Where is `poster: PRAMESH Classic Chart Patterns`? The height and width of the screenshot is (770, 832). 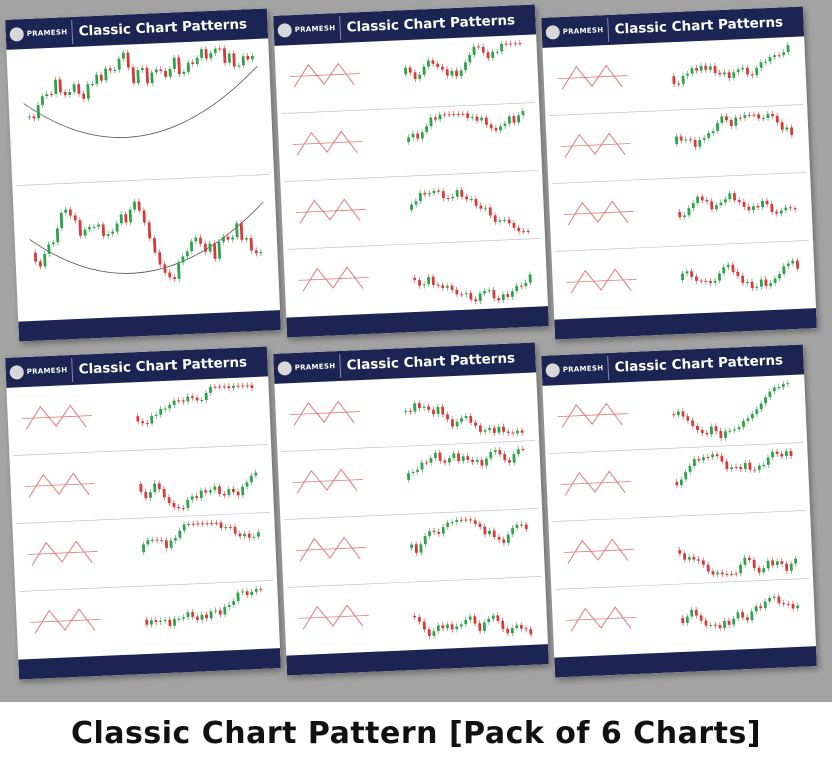 poster: PRAMESH Classic Chart Patterns is located at coordinates (143, 513).